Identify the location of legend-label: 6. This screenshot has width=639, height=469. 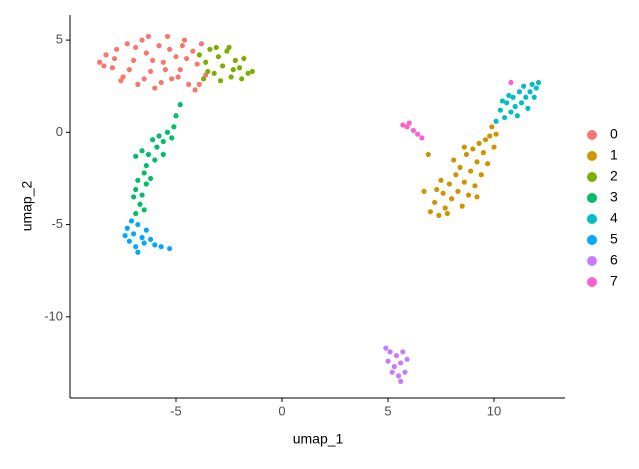
(614, 260).